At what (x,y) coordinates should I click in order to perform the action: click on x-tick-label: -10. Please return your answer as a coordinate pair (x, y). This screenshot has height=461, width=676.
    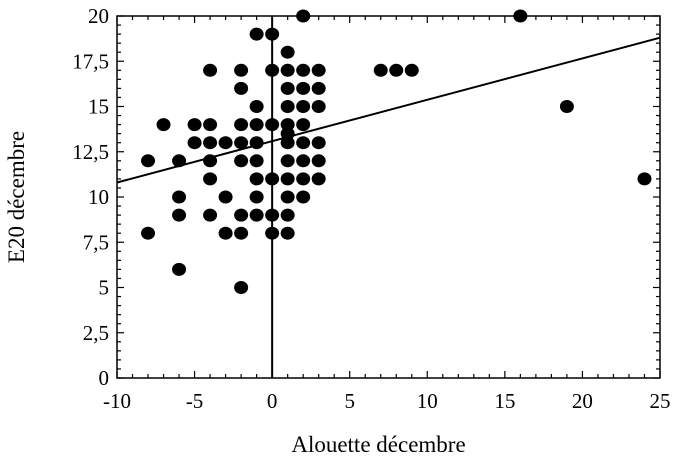
    Looking at the image, I should click on (117, 401).